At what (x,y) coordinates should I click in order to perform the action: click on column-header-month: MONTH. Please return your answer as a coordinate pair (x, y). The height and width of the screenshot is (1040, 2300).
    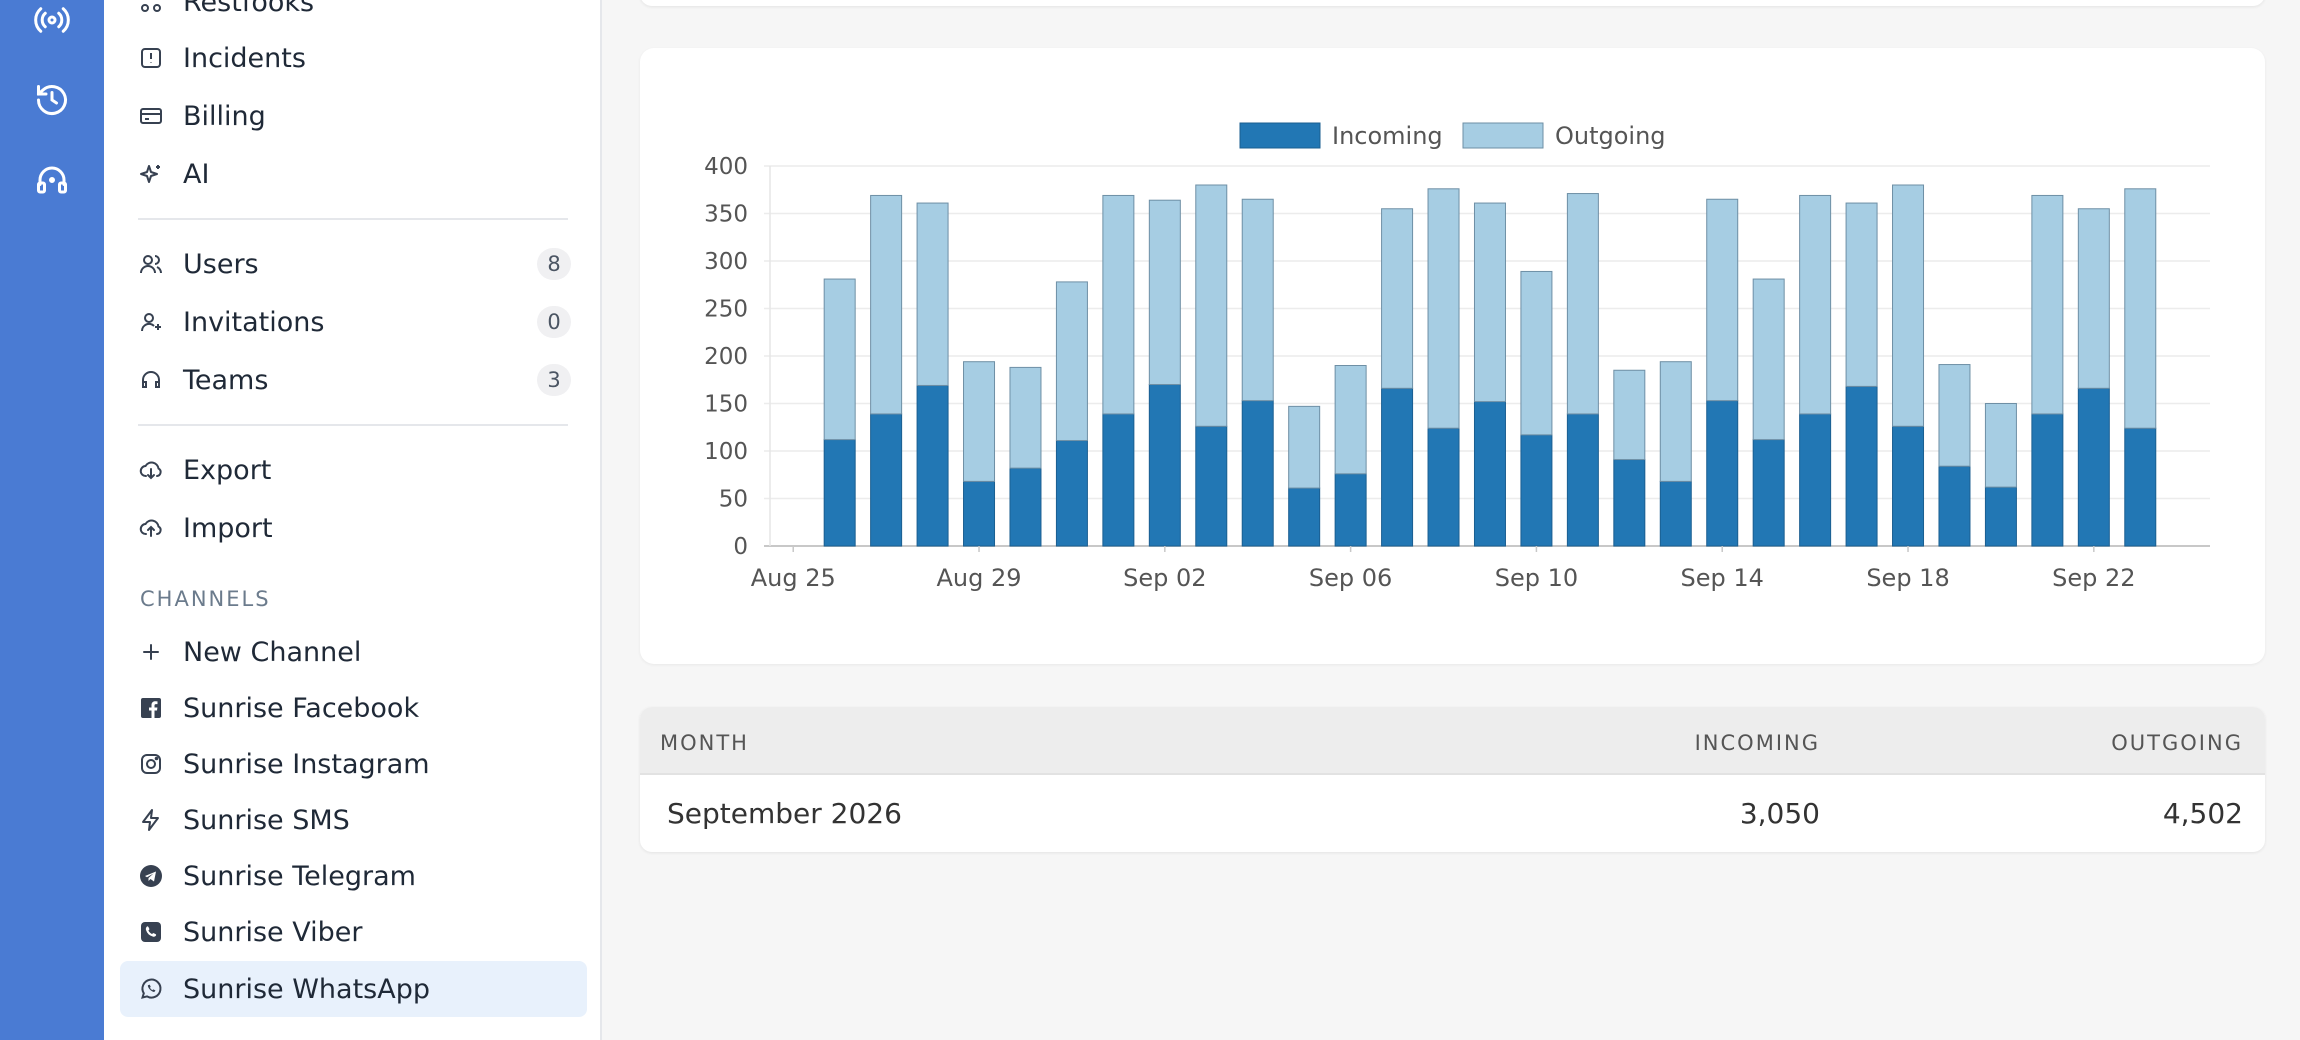
    Looking at the image, I should click on (704, 743).